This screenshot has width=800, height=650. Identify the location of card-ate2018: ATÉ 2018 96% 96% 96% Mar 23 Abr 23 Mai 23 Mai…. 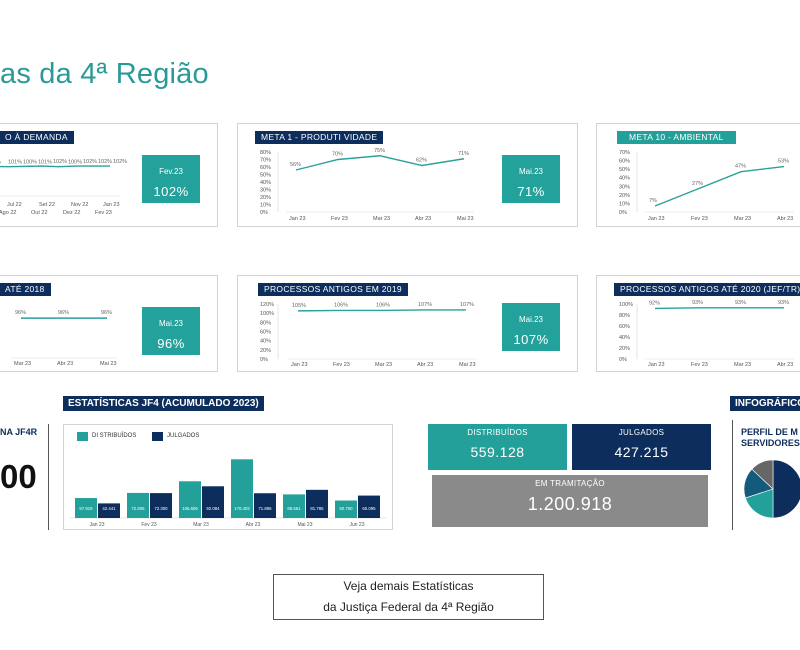
(109, 323).